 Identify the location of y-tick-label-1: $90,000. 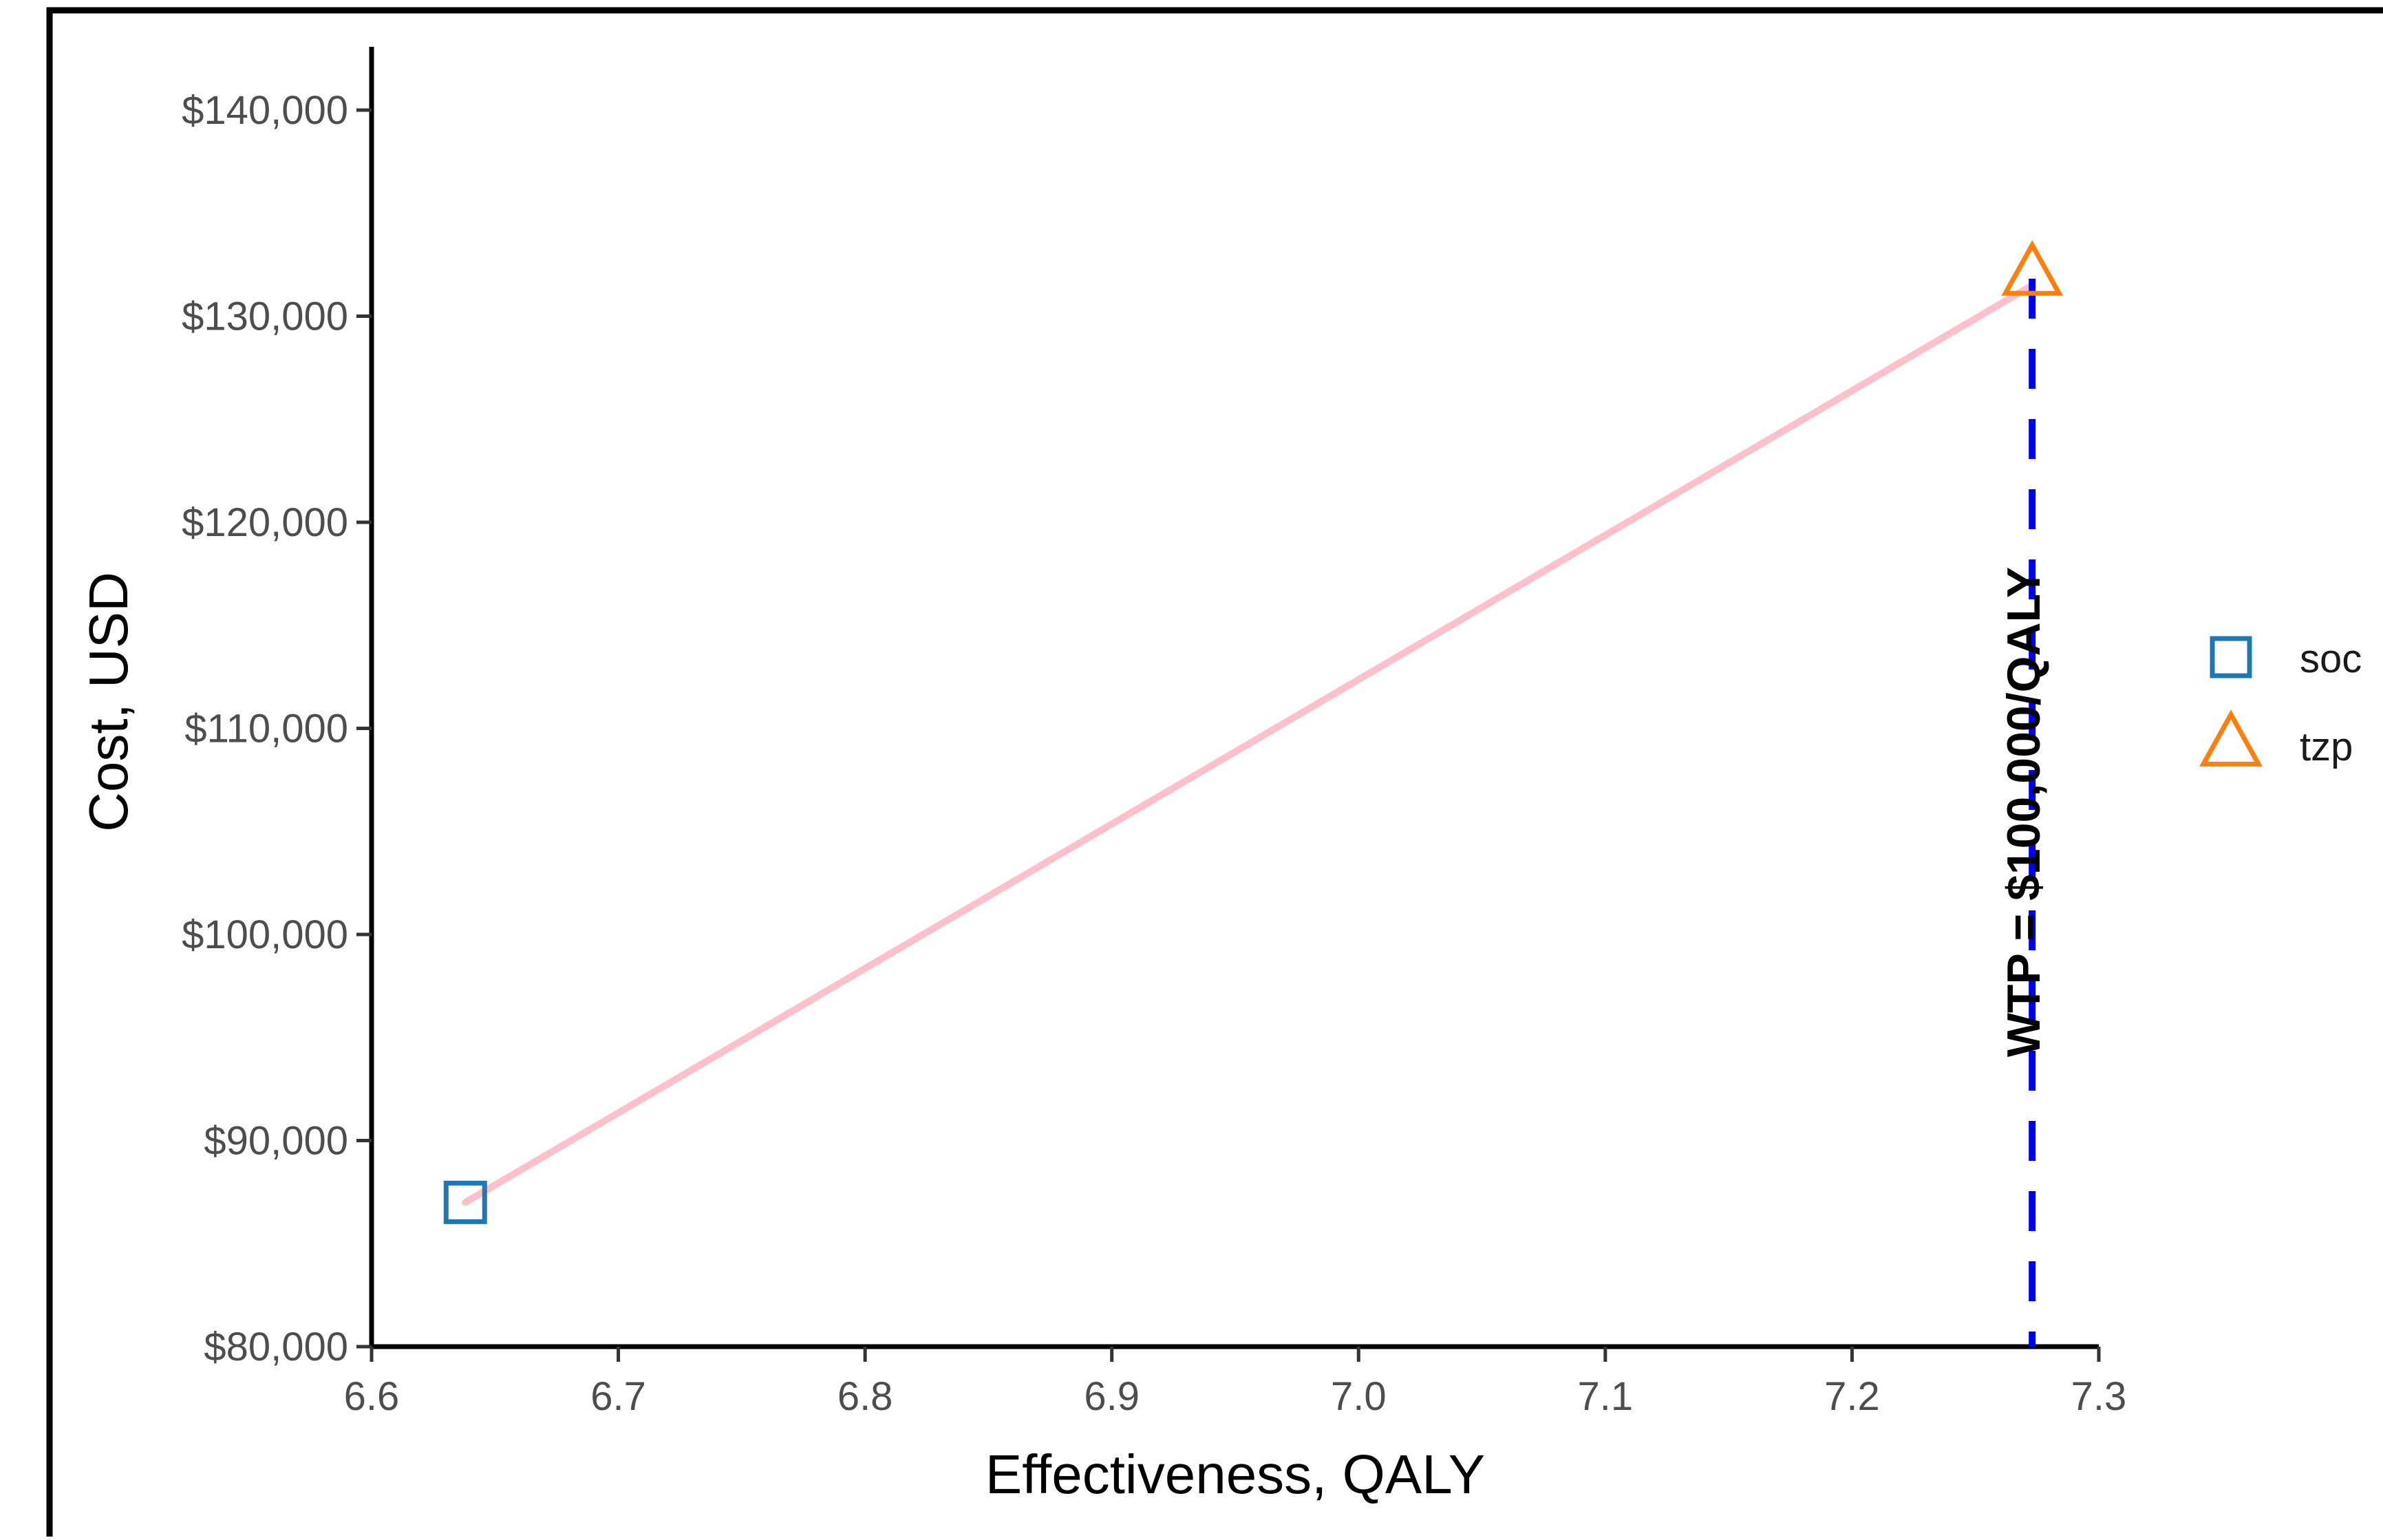
(276, 1141).